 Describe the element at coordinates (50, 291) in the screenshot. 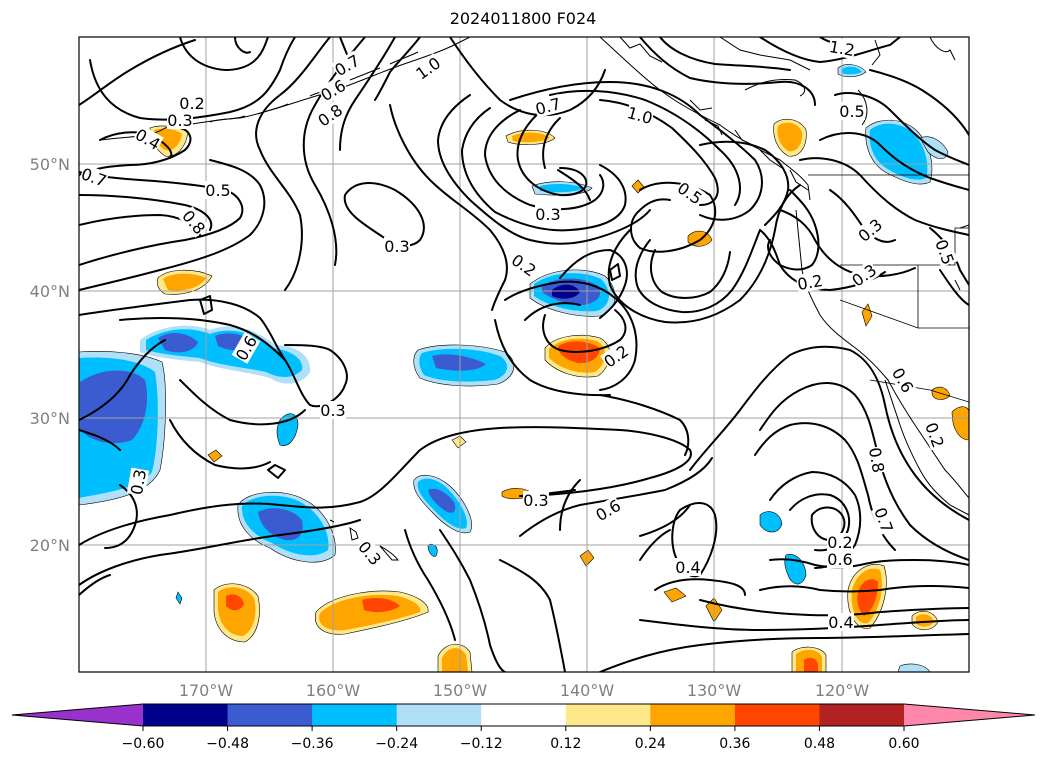

I see `lat-label-40n: 40°N` at that location.